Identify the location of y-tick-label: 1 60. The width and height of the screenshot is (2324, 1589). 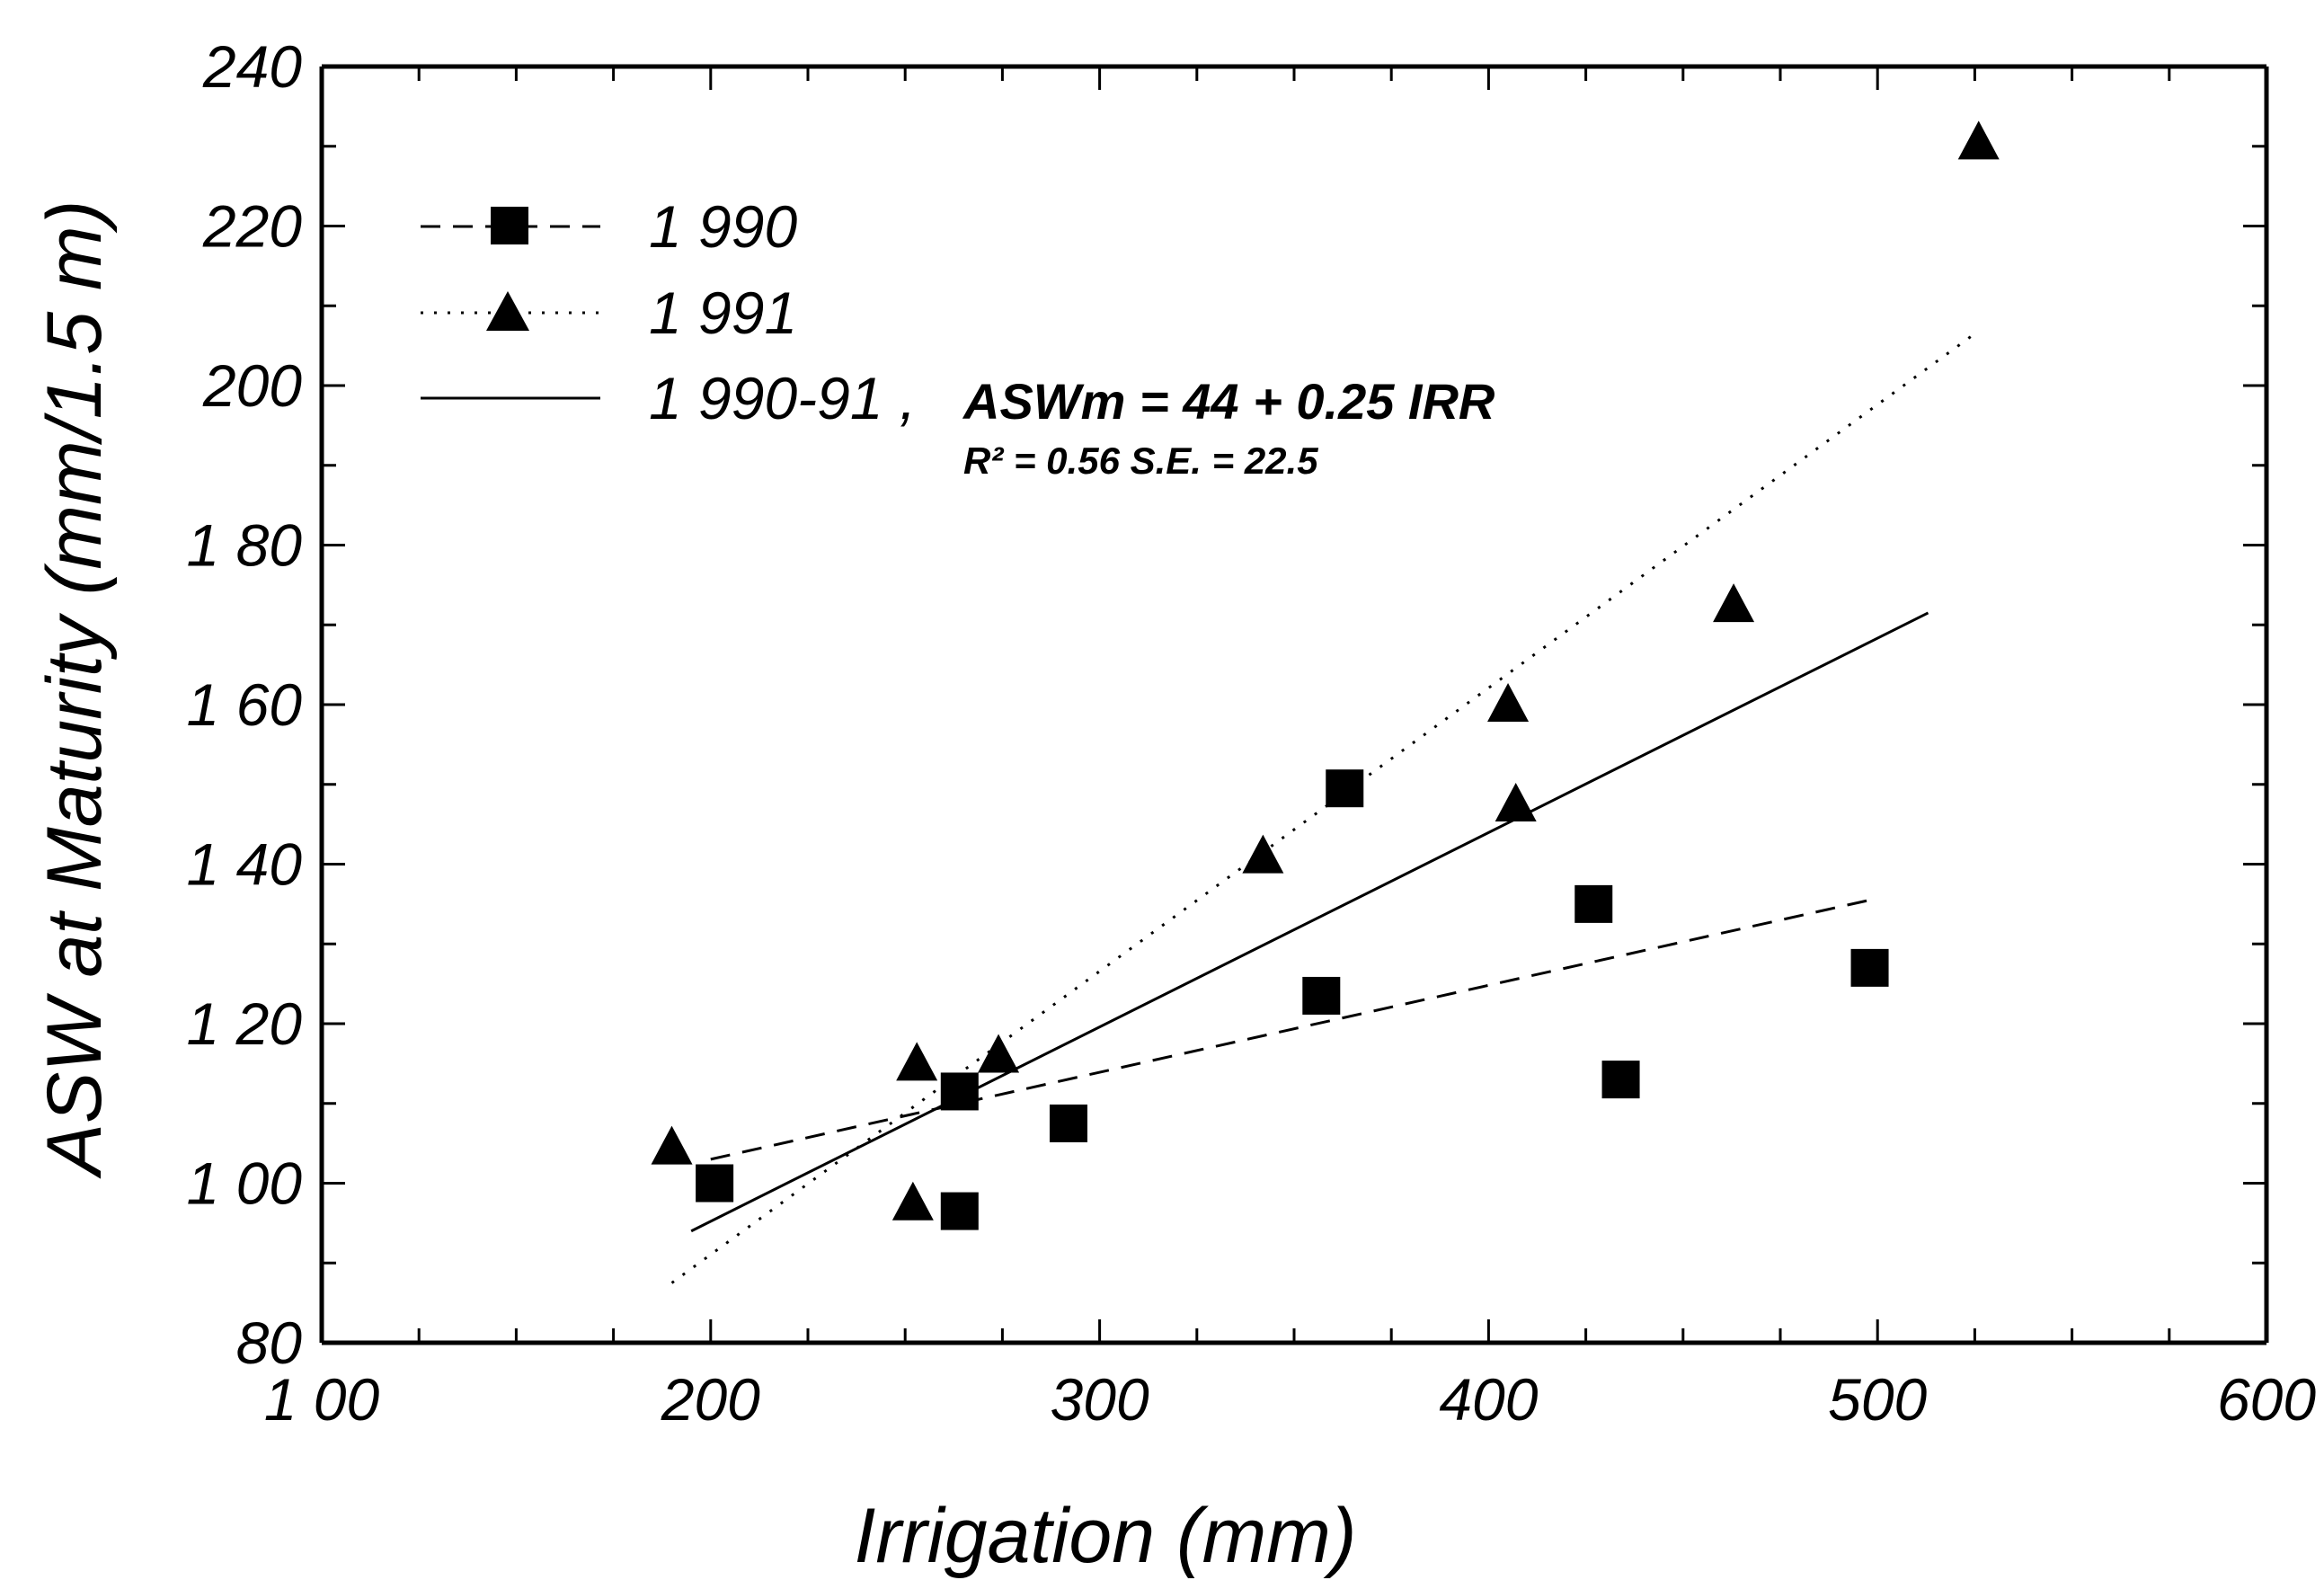
(245, 705).